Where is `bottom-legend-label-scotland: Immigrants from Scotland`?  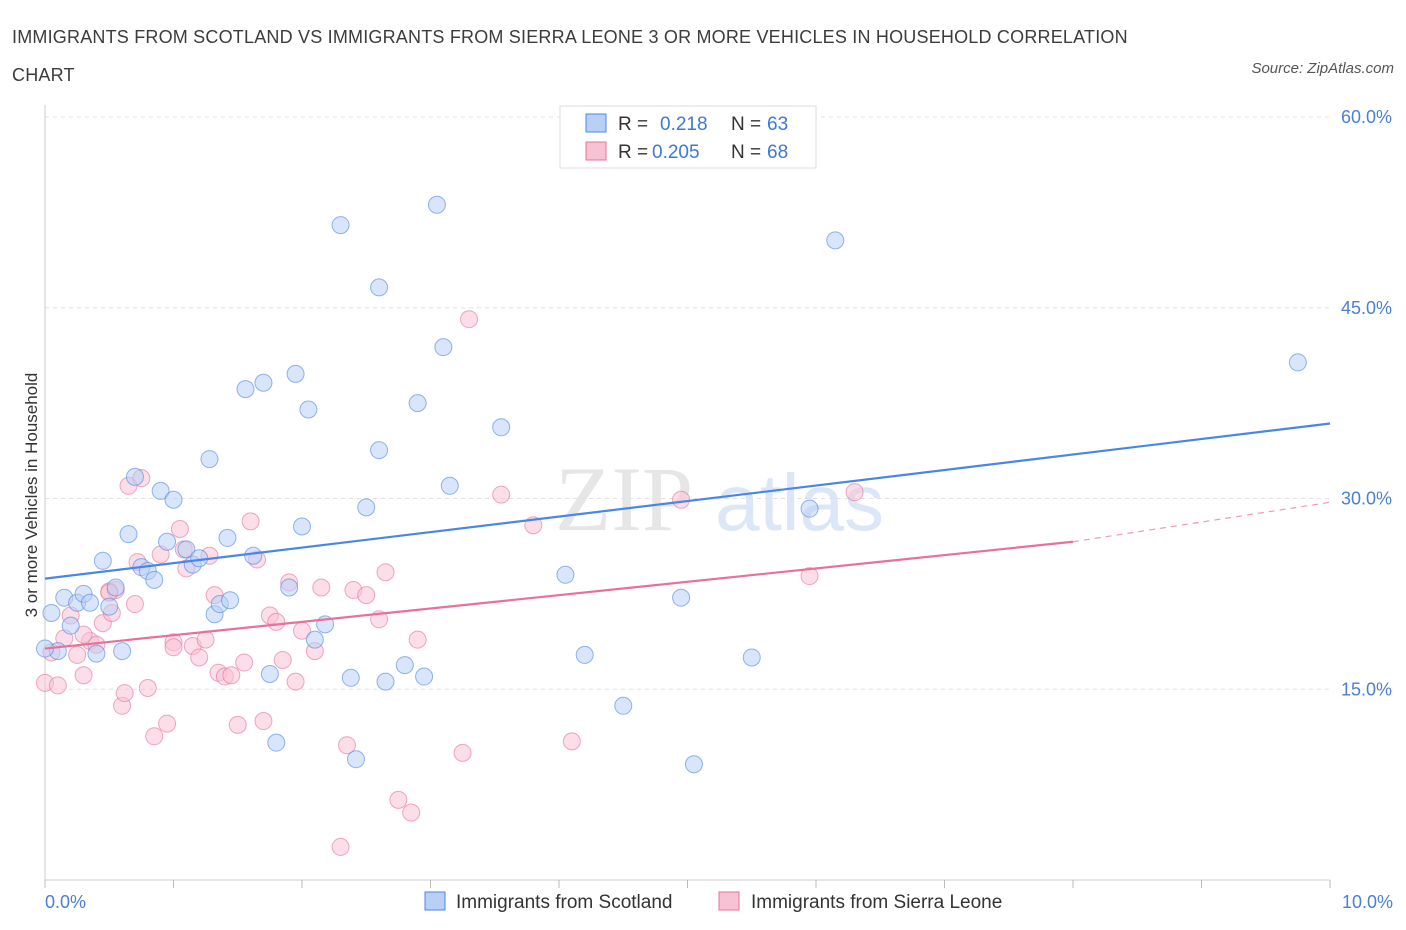 bottom-legend-label-scotland: Immigrants from Scotland is located at coordinates (564, 902).